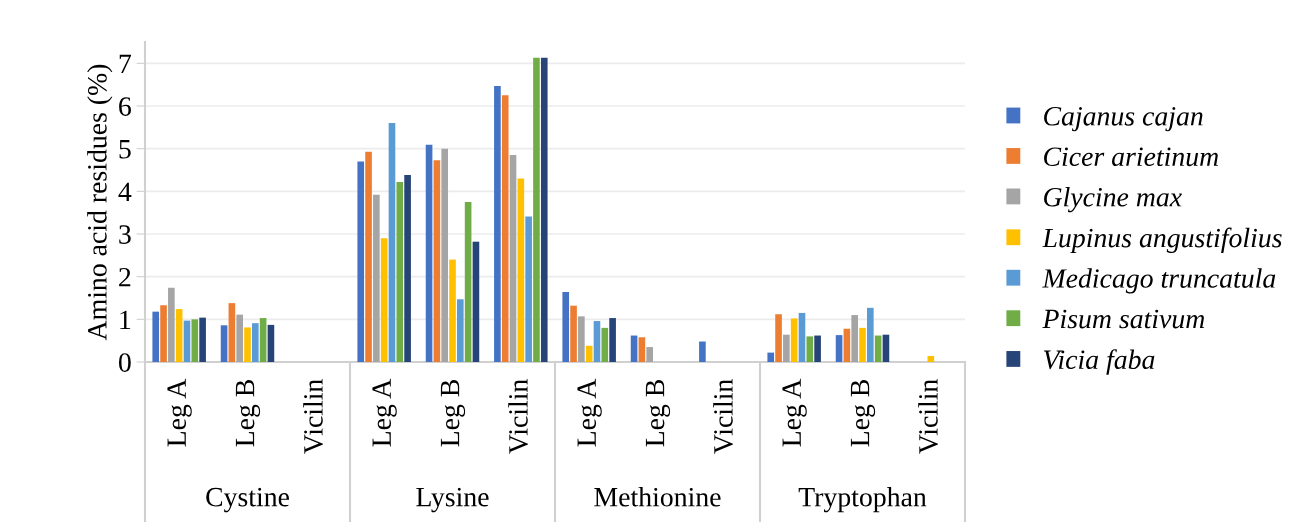  I want to click on legend-label: Lupinus angustifolius, so click(1162, 240).